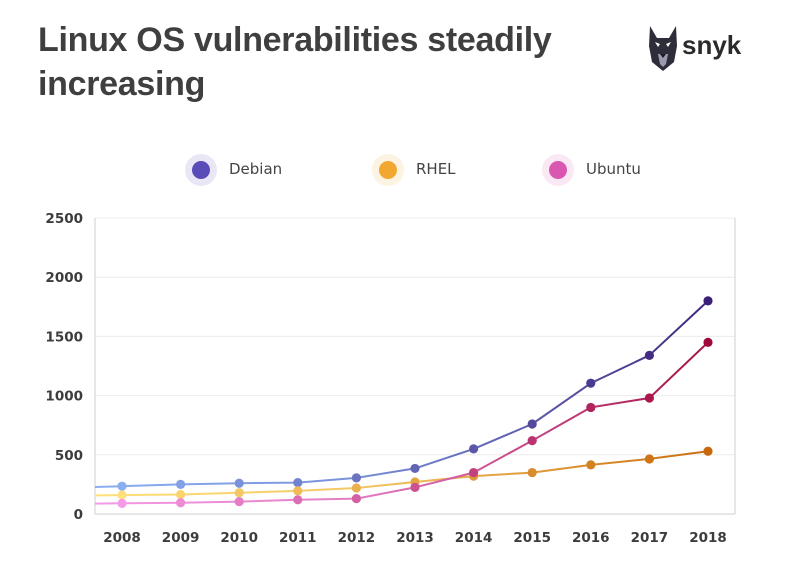 The image size is (788, 562). Describe the element at coordinates (256, 169) in the screenshot. I see `legend-label-debian: Debian` at that location.